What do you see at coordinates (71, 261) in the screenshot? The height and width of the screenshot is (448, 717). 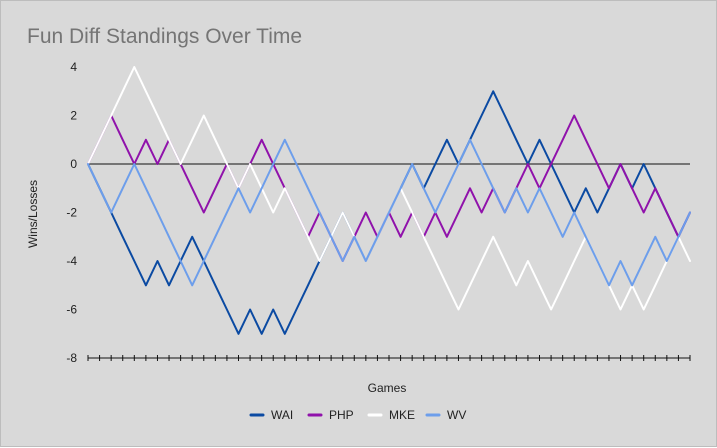 I see `y-tick-label: -4` at bounding box center [71, 261].